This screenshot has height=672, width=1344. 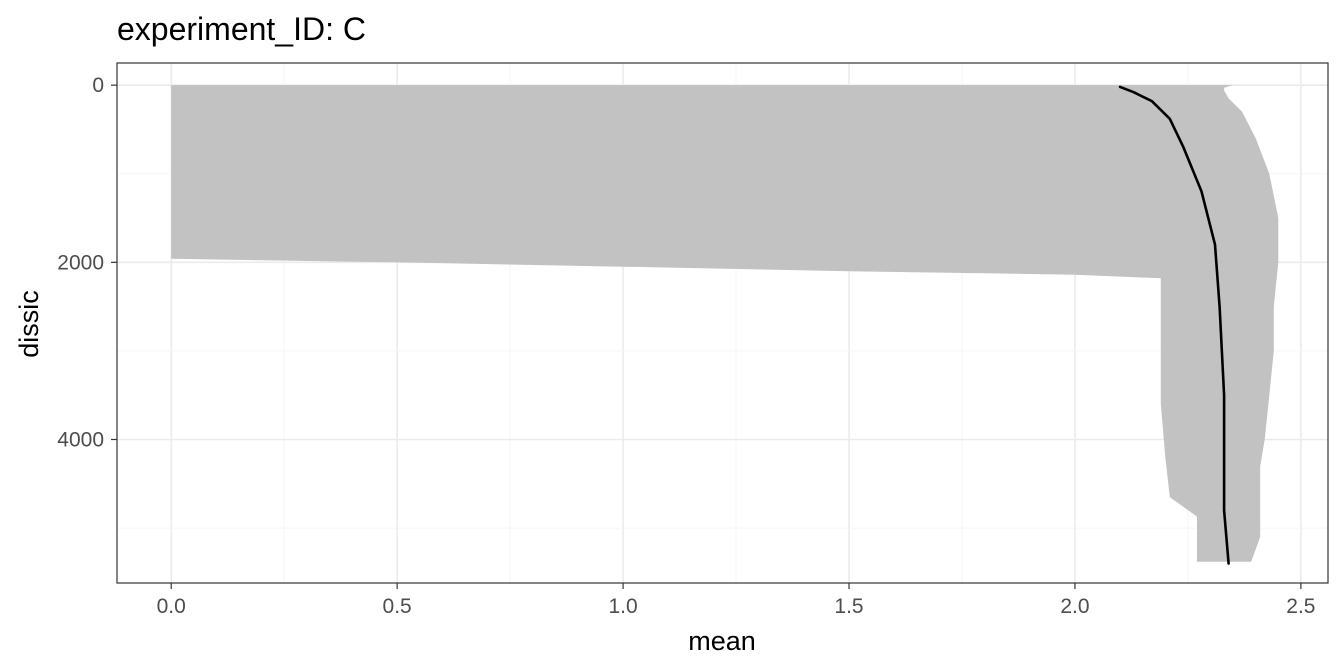 What do you see at coordinates (1300, 606) in the screenshot?
I see `x-tick-label: 2.5` at bounding box center [1300, 606].